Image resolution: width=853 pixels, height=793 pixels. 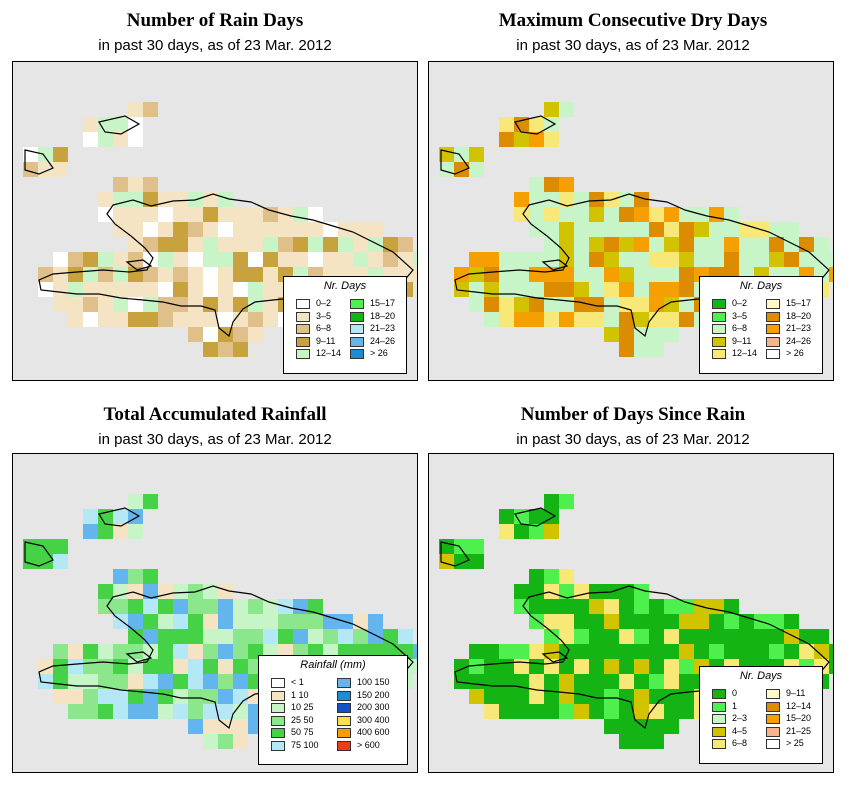 I want to click on coastline, so click(x=219, y=226).